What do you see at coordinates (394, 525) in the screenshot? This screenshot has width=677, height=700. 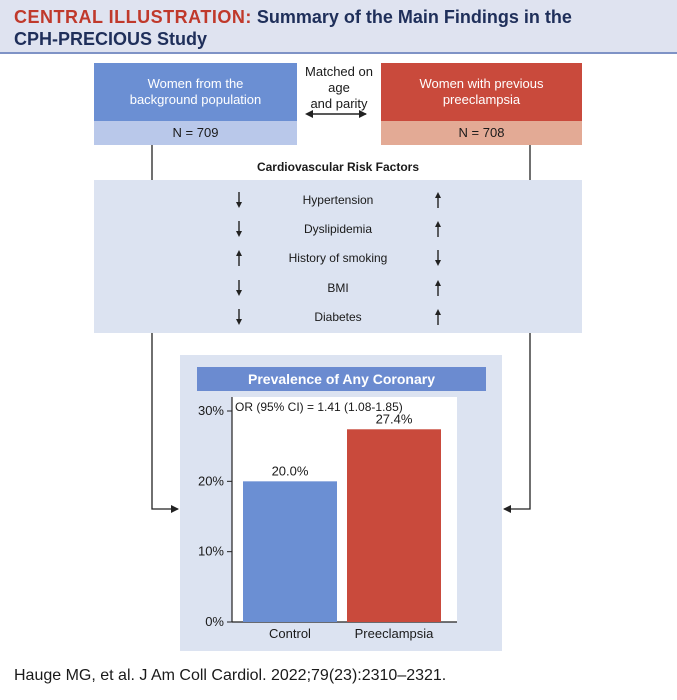 I see `bar-preeclampsia` at bounding box center [394, 525].